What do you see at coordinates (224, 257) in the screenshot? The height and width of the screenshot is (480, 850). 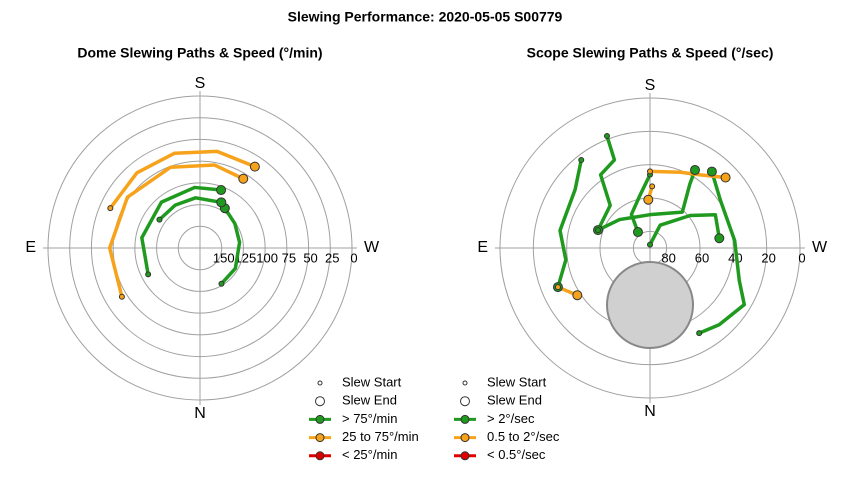 I see `r-tick-label: 150` at bounding box center [224, 257].